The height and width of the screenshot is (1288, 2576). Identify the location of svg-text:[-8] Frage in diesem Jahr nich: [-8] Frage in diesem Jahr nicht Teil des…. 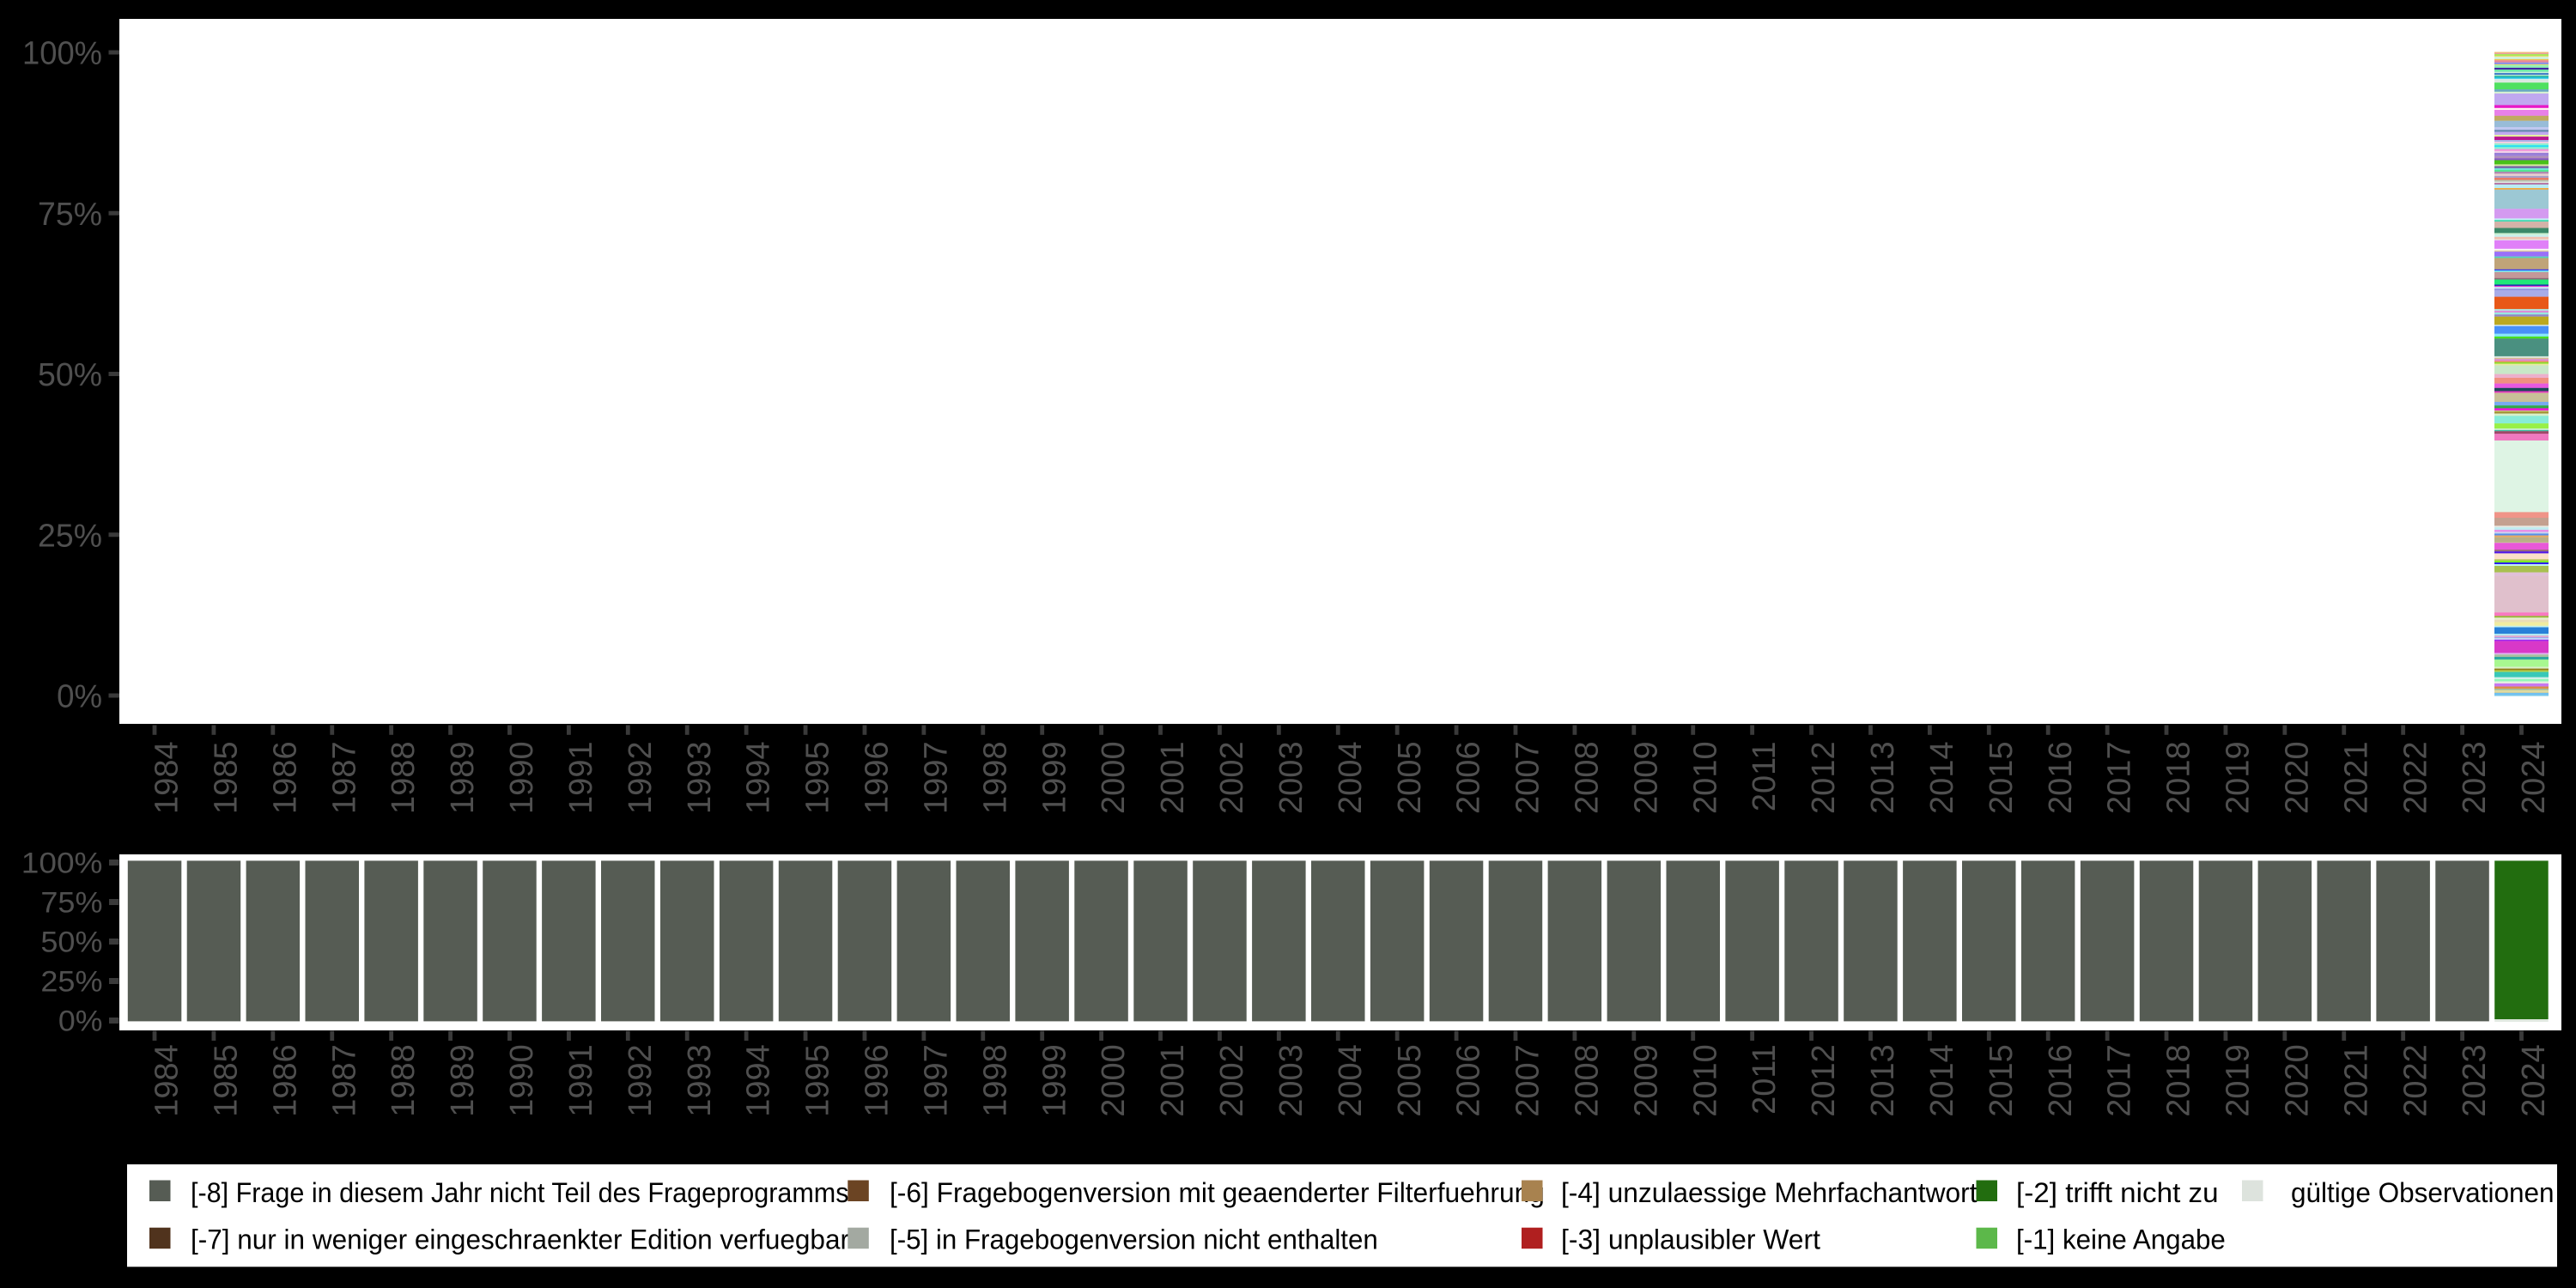
(520, 1192).